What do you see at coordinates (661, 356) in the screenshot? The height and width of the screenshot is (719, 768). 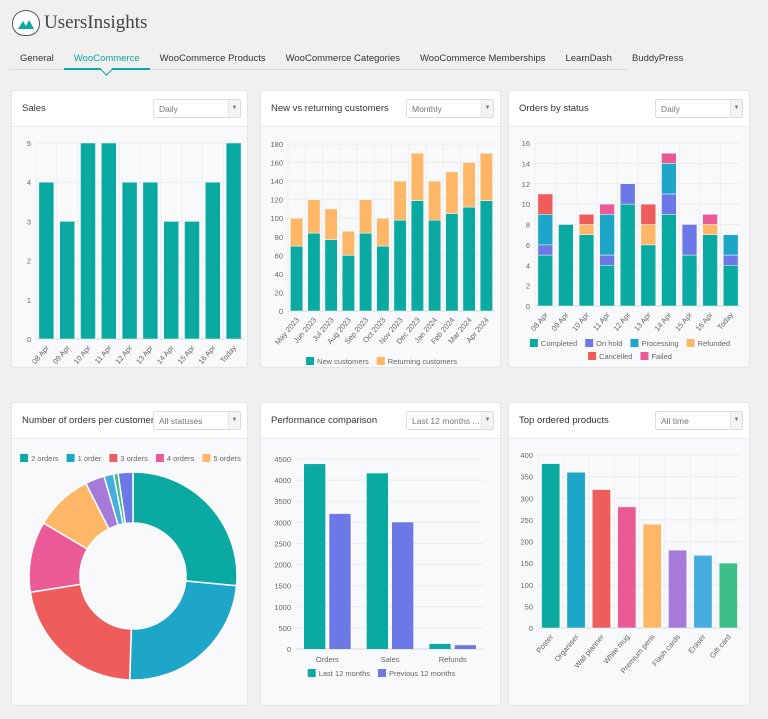 I see `legend-label: Failed` at bounding box center [661, 356].